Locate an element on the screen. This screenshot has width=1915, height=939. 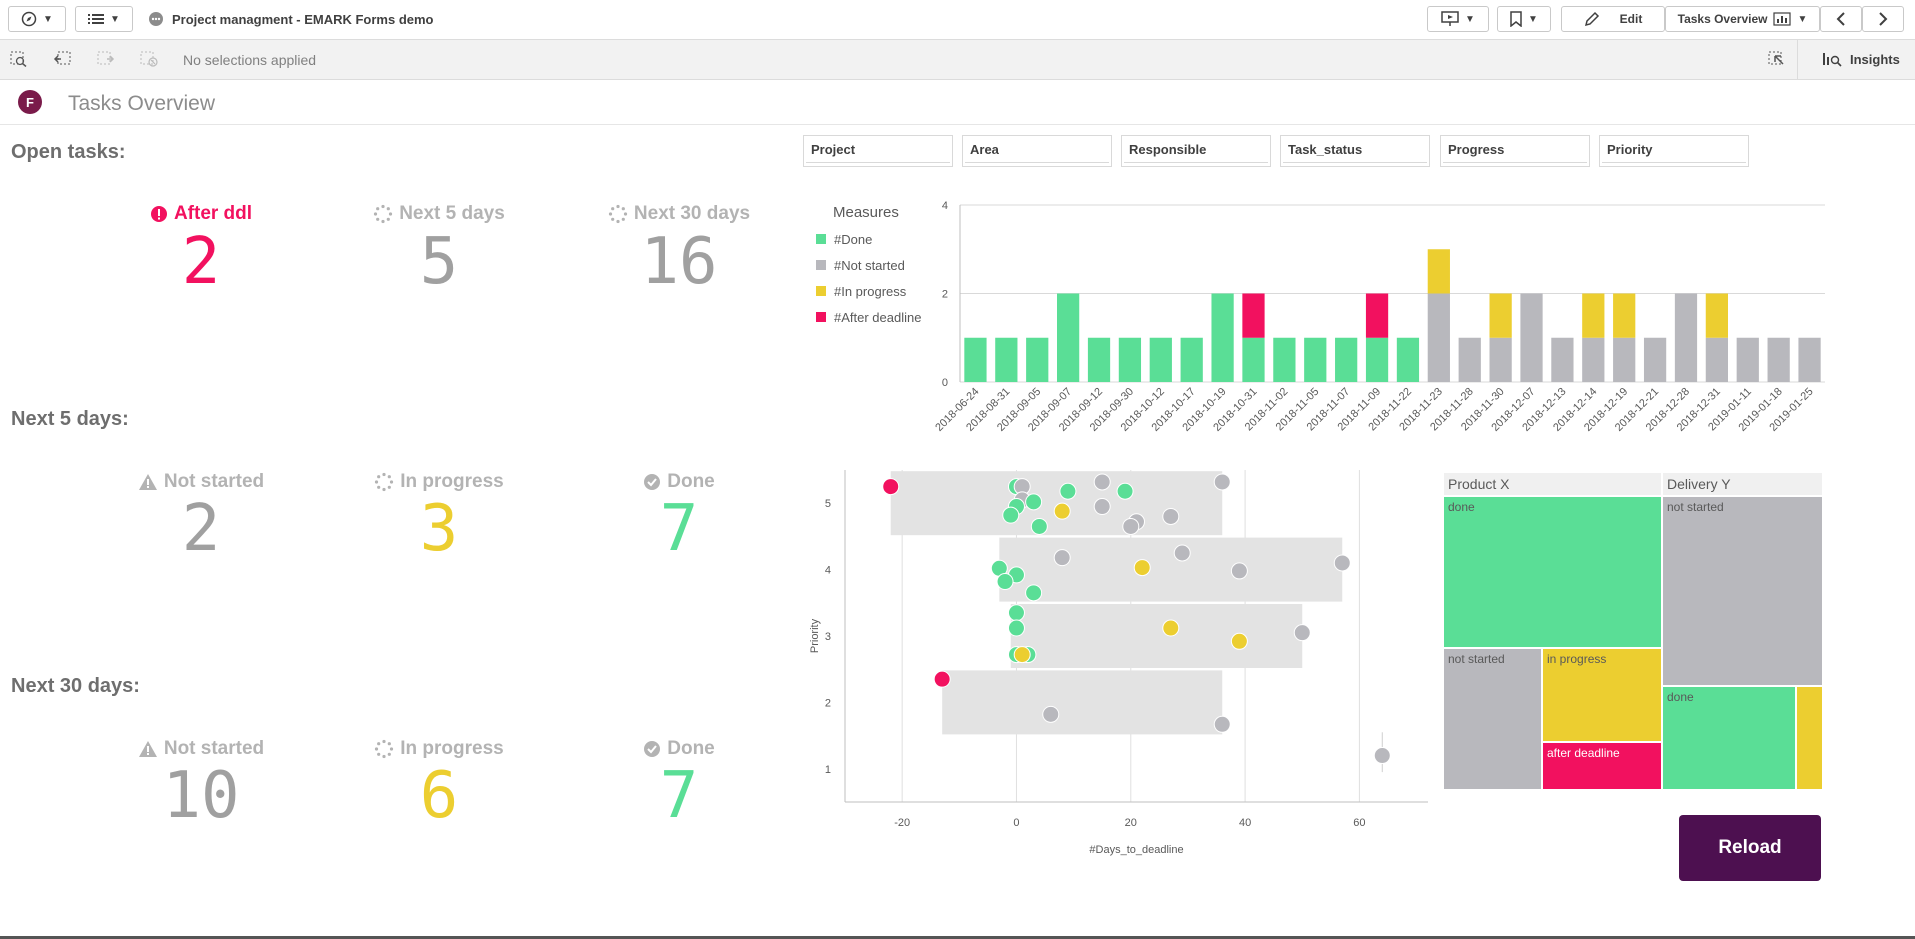
kpi-next30-done-label: Done is located at coordinates (679, 749).